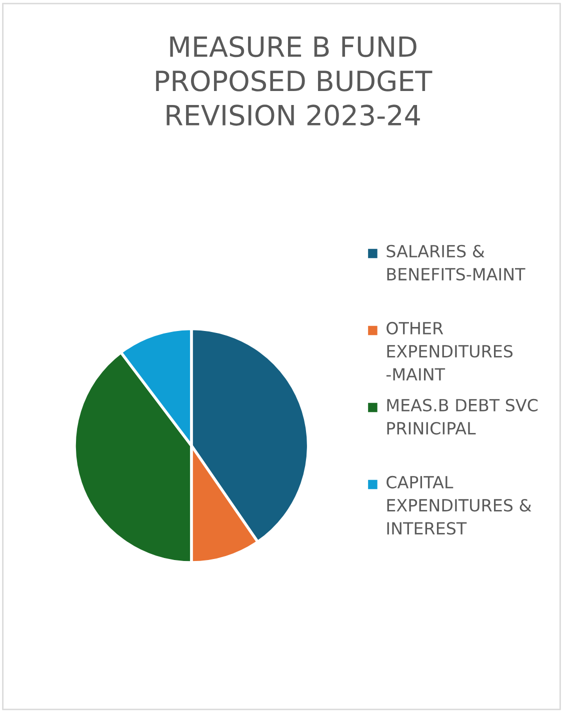  I want to click on legend-label: OTHER EXPENDITURES -MAINT, so click(449, 351).